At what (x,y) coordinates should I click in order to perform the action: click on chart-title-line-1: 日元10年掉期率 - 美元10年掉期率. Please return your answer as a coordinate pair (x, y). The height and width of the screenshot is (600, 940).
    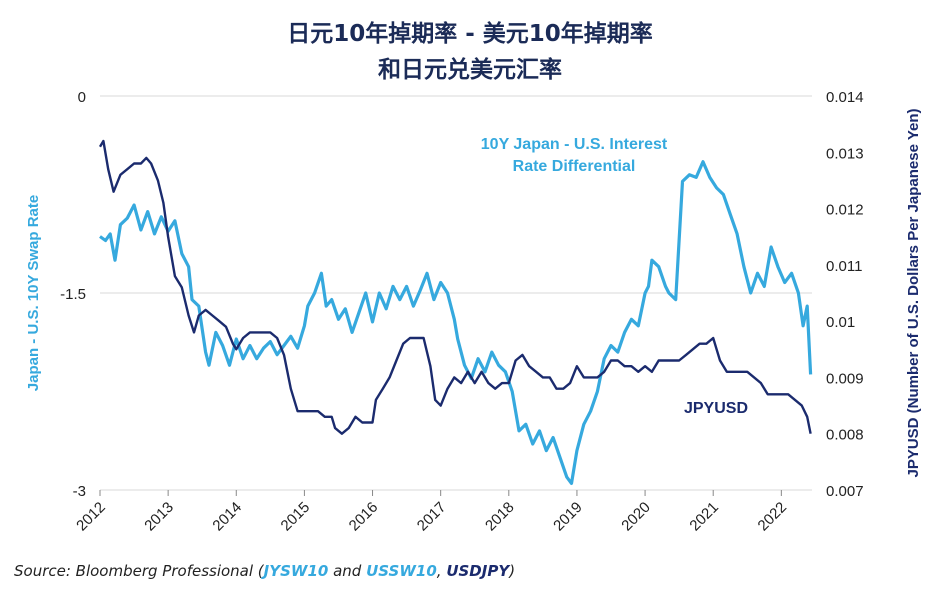
    Looking at the image, I should click on (470, 34).